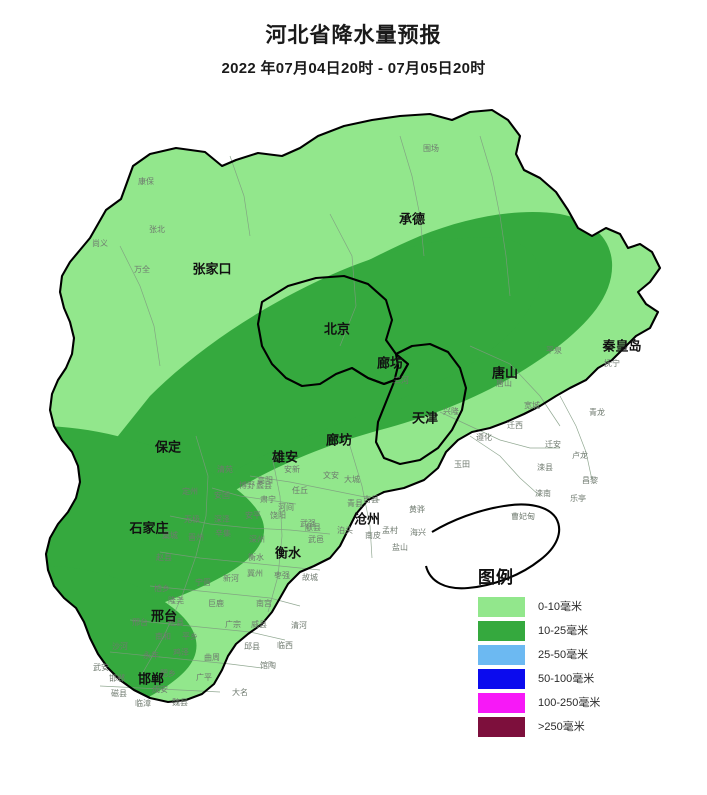 This screenshot has width=707, height=795. Describe the element at coordinates (225, 469) in the screenshot. I see `county-label: 清苑` at that location.